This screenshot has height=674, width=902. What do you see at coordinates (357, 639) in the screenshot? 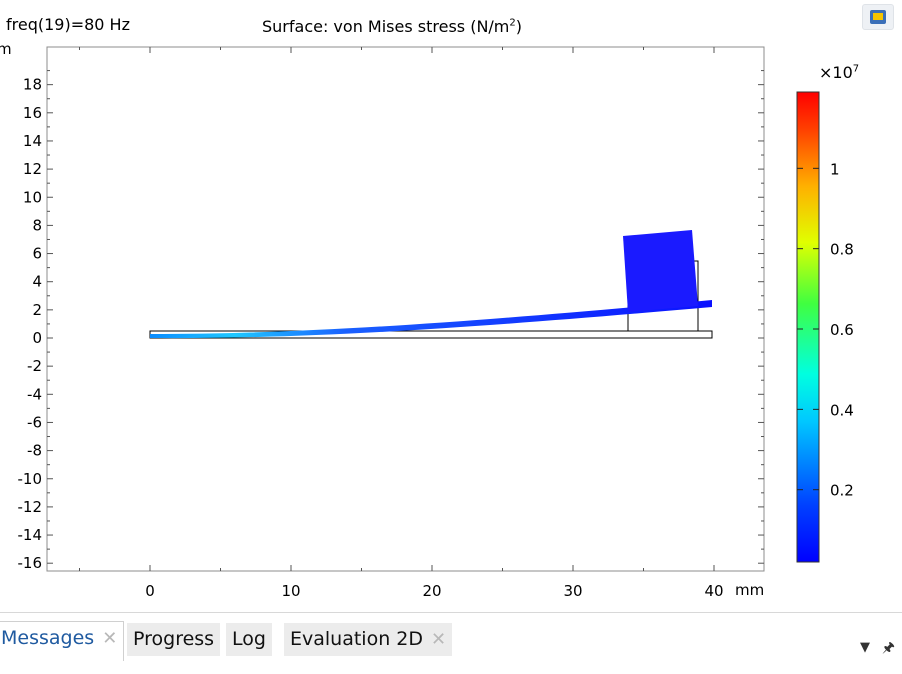
I see `tab-evaluation-2d-label: Evaluation 2D` at bounding box center [357, 639].